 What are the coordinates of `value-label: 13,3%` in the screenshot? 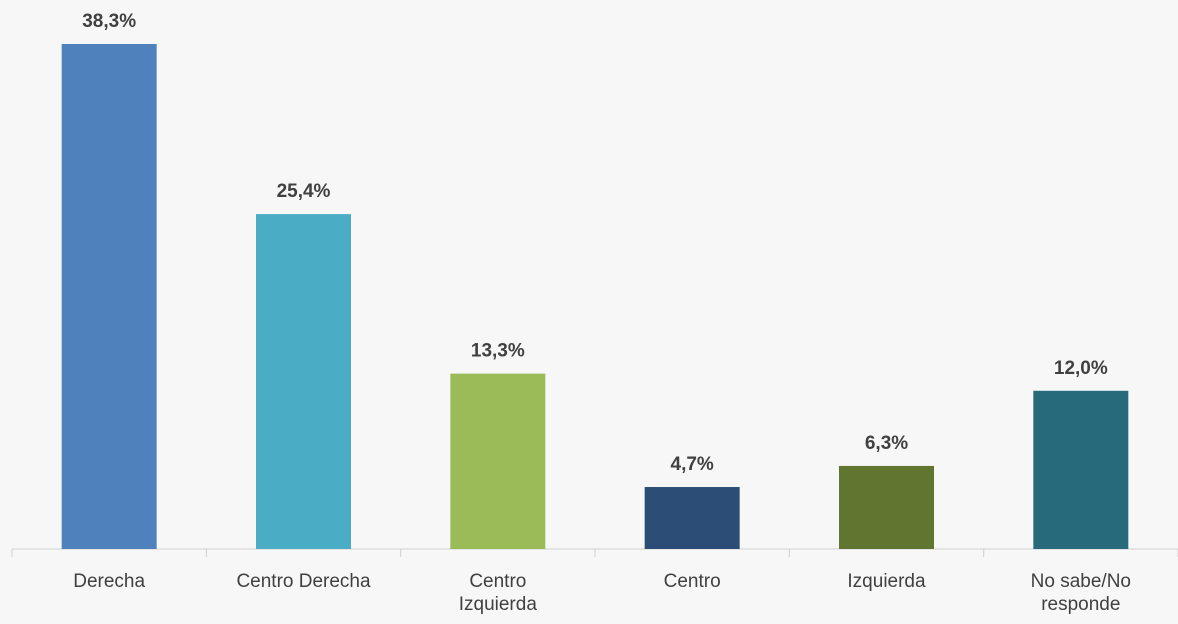 It's located at (498, 351).